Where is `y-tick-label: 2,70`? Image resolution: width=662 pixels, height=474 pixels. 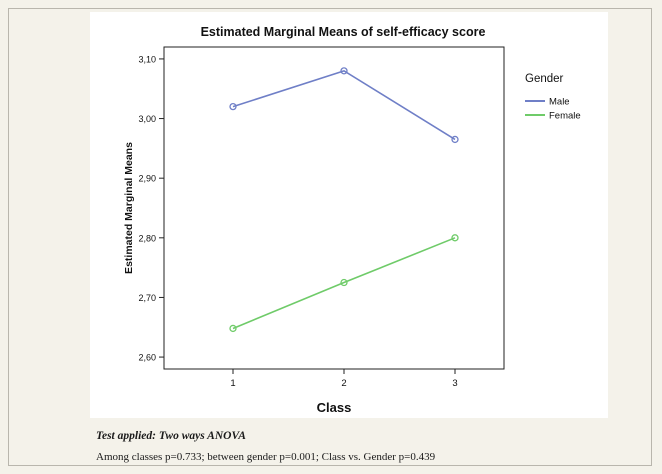
y-tick-label: 2,70 is located at coordinates (147, 298).